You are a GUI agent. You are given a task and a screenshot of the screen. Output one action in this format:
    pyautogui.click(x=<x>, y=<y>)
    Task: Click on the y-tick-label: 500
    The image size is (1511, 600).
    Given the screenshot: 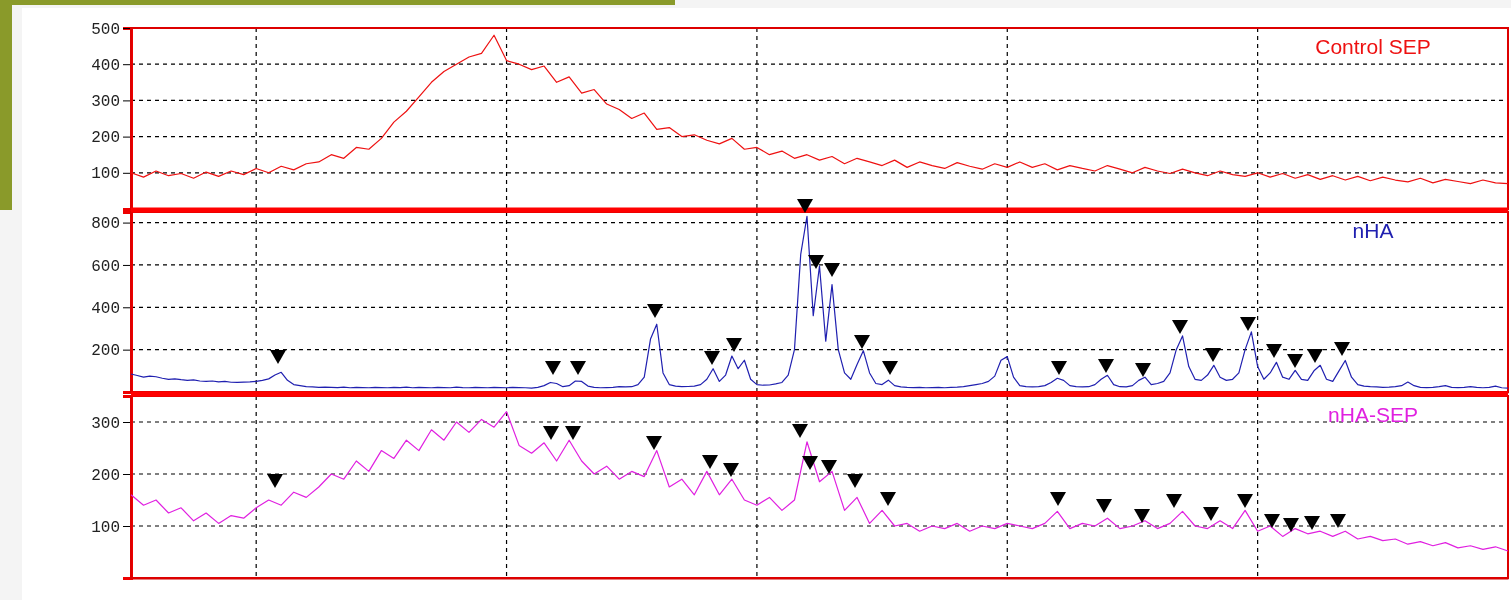 What is the action you would take?
    pyautogui.click(x=105, y=29)
    